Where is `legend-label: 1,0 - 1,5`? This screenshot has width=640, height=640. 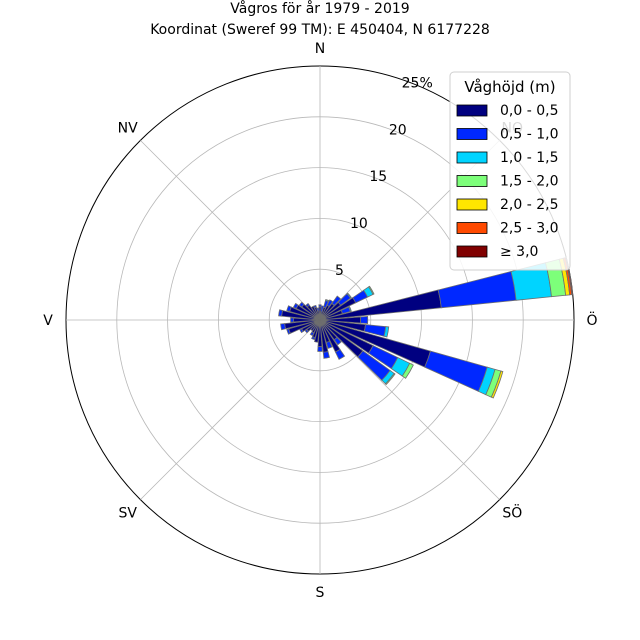 legend-label: 1,0 - 1,5 is located at coordinates (529, 158).